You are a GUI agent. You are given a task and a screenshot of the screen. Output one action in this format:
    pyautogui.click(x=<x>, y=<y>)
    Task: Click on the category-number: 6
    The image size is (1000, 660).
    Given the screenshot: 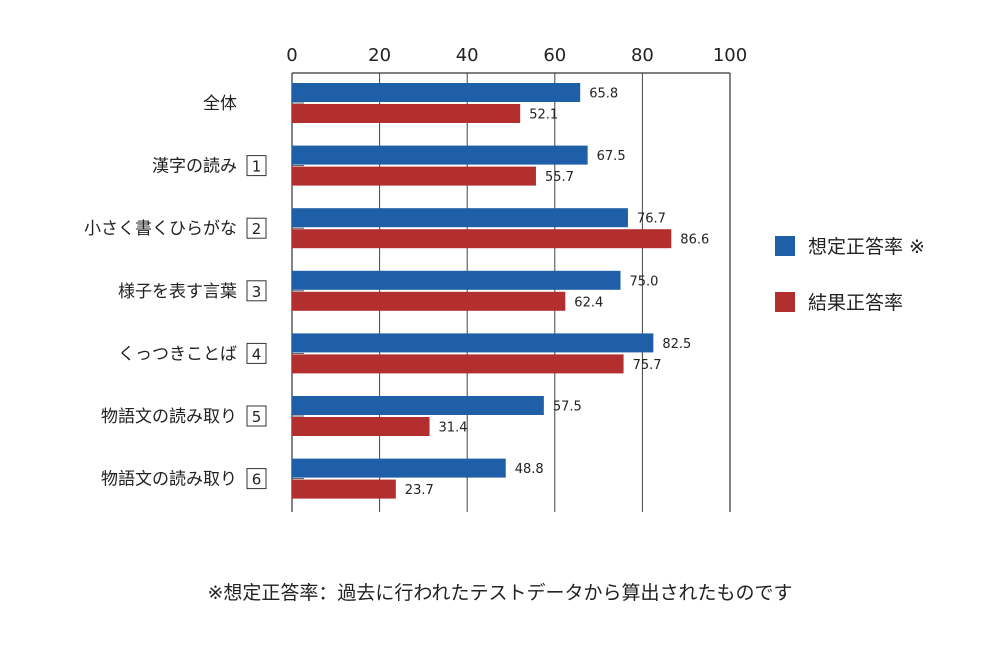 What is the action you would take?
    pyautogui.click(x=257, y=480)
    